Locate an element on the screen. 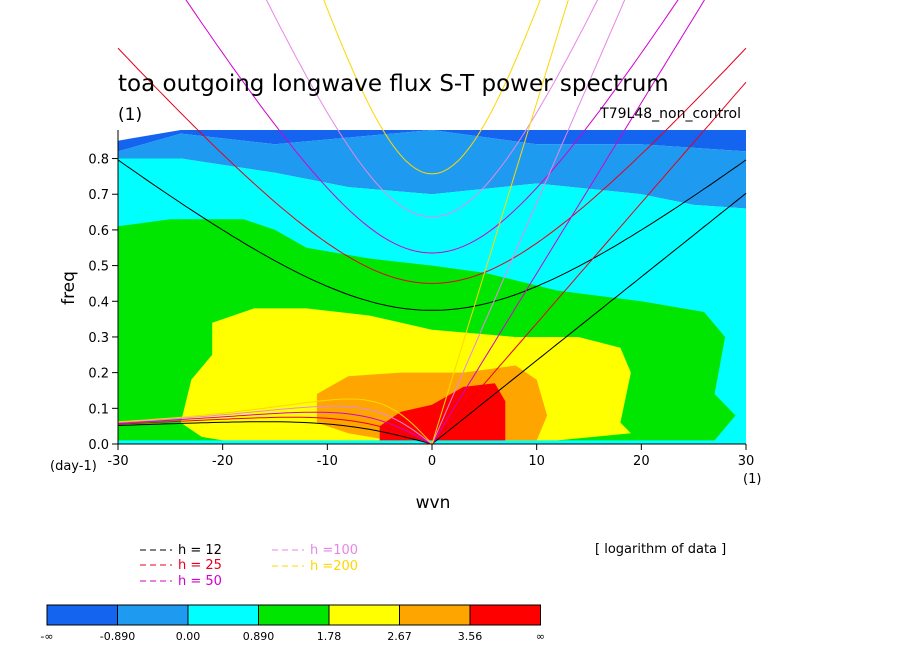  rossby-curve-h100 is located at coordinates (275, 424).